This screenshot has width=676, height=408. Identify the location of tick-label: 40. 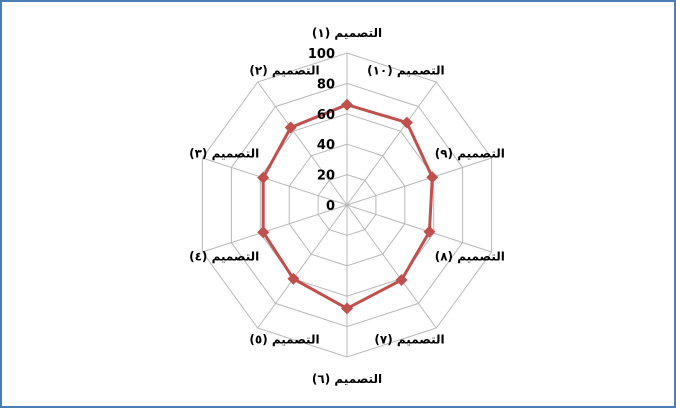
(326, 145).